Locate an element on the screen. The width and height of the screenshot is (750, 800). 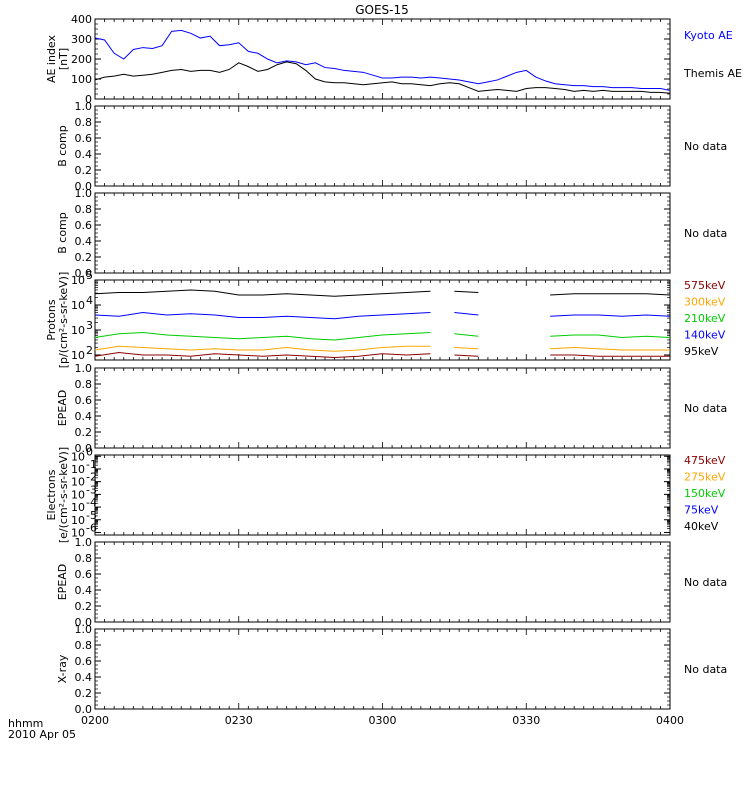
y-tick-exponent: -1 is located at coordinates (91, 464).